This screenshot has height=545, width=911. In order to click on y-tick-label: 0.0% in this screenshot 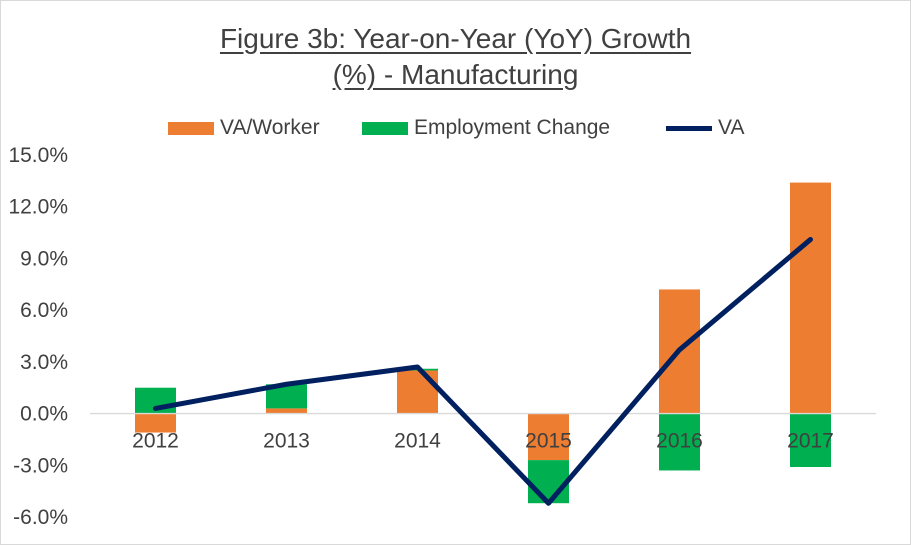, I will do `click(44, 414)`.